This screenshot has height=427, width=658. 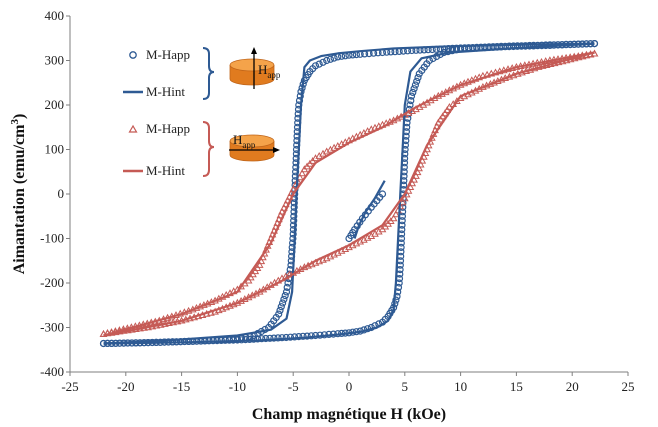 What do you see at coordinates (55, 104) in the screenshot?
I see `y-tick-label: 200` at bounding box center [55, 104].